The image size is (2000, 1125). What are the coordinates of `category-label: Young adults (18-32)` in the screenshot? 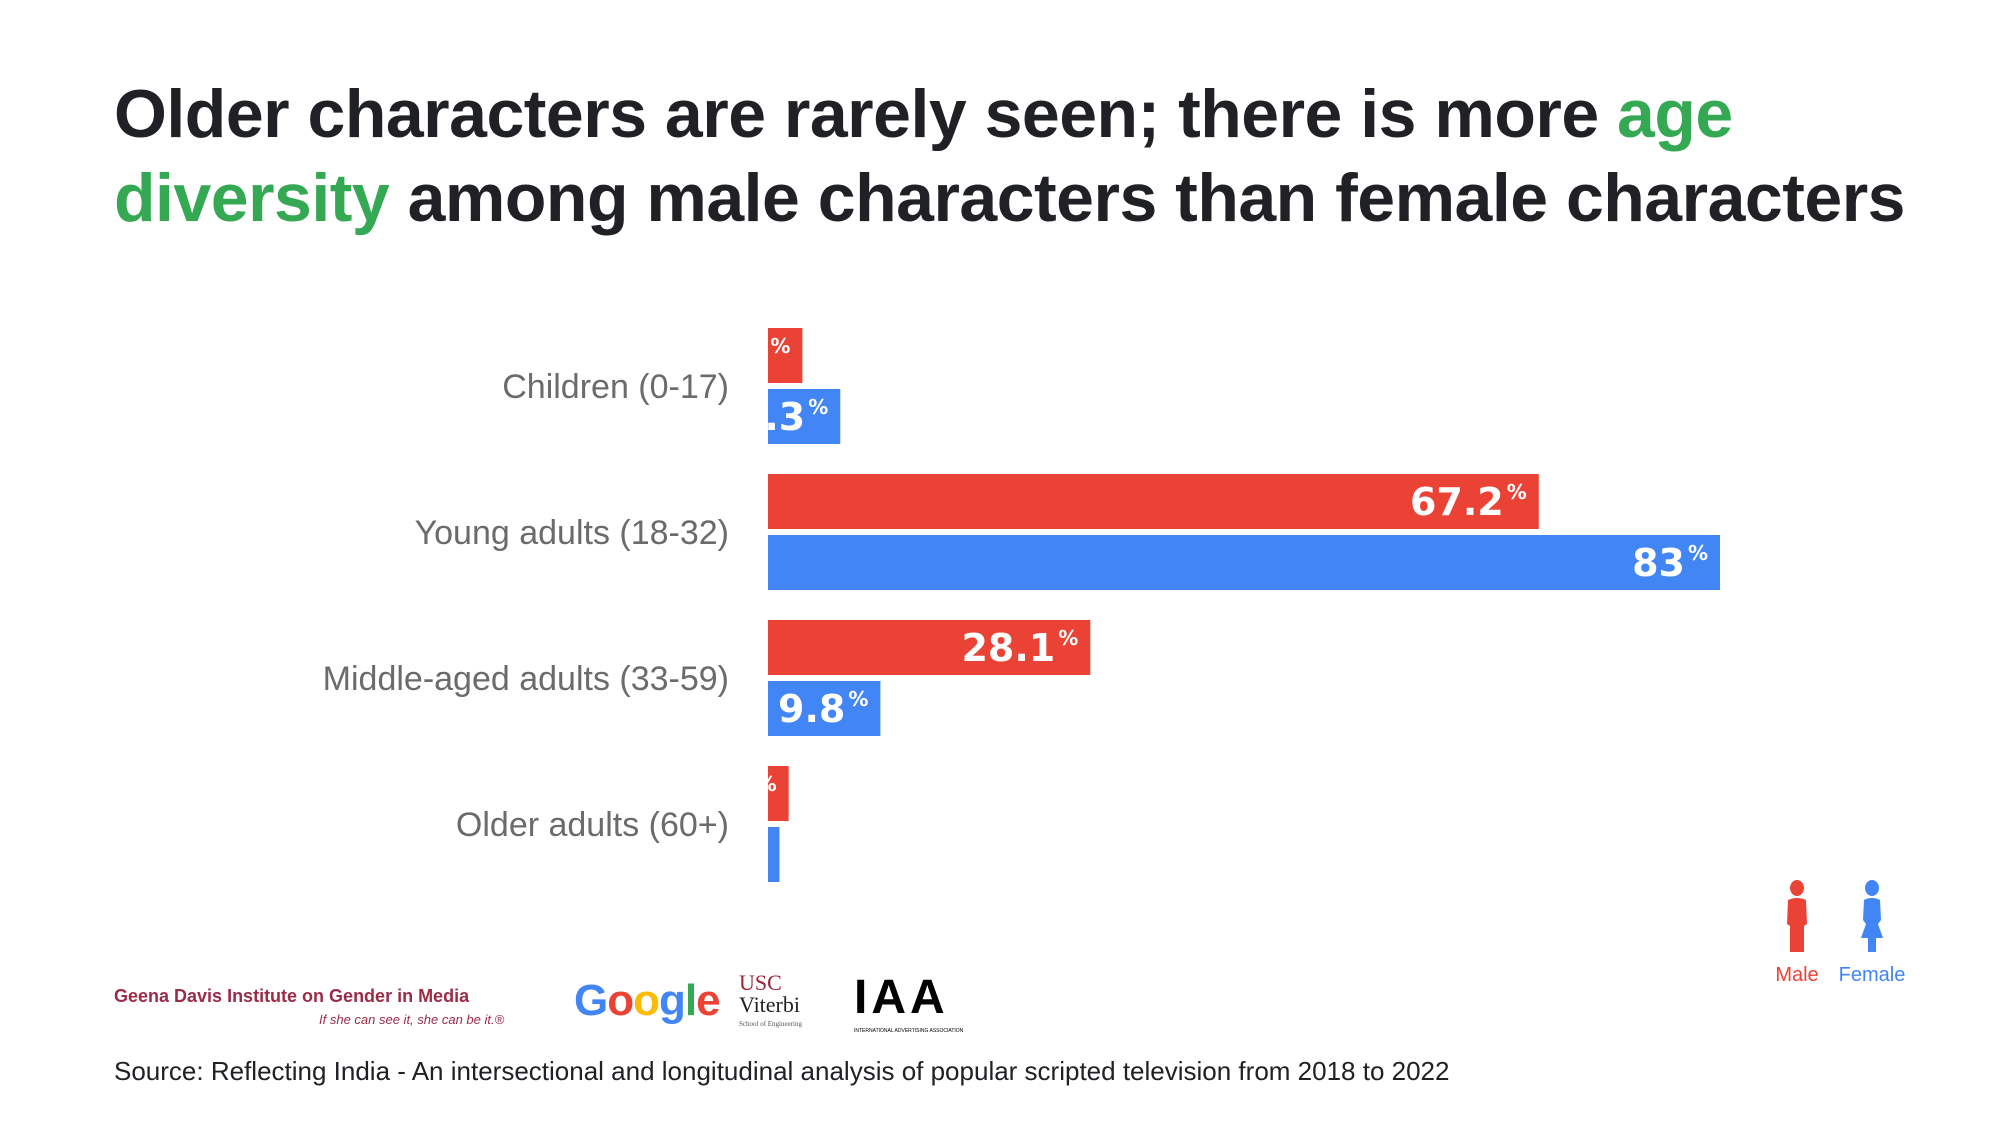 It's located at (572, 533).